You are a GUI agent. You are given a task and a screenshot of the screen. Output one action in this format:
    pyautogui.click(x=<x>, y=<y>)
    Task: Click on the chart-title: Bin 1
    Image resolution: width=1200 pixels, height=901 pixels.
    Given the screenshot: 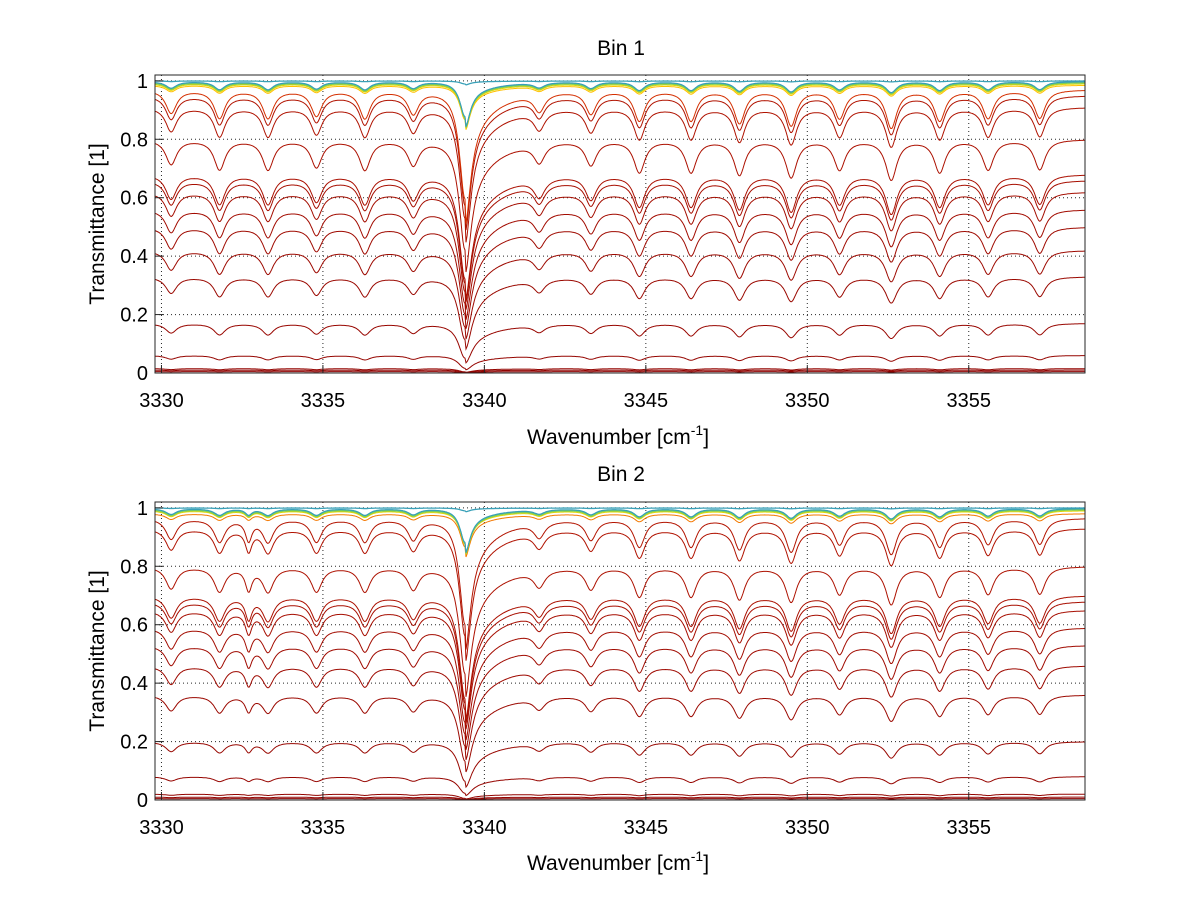 What is the action you would take?
    pyautogui.click(x=621, y=48)
    